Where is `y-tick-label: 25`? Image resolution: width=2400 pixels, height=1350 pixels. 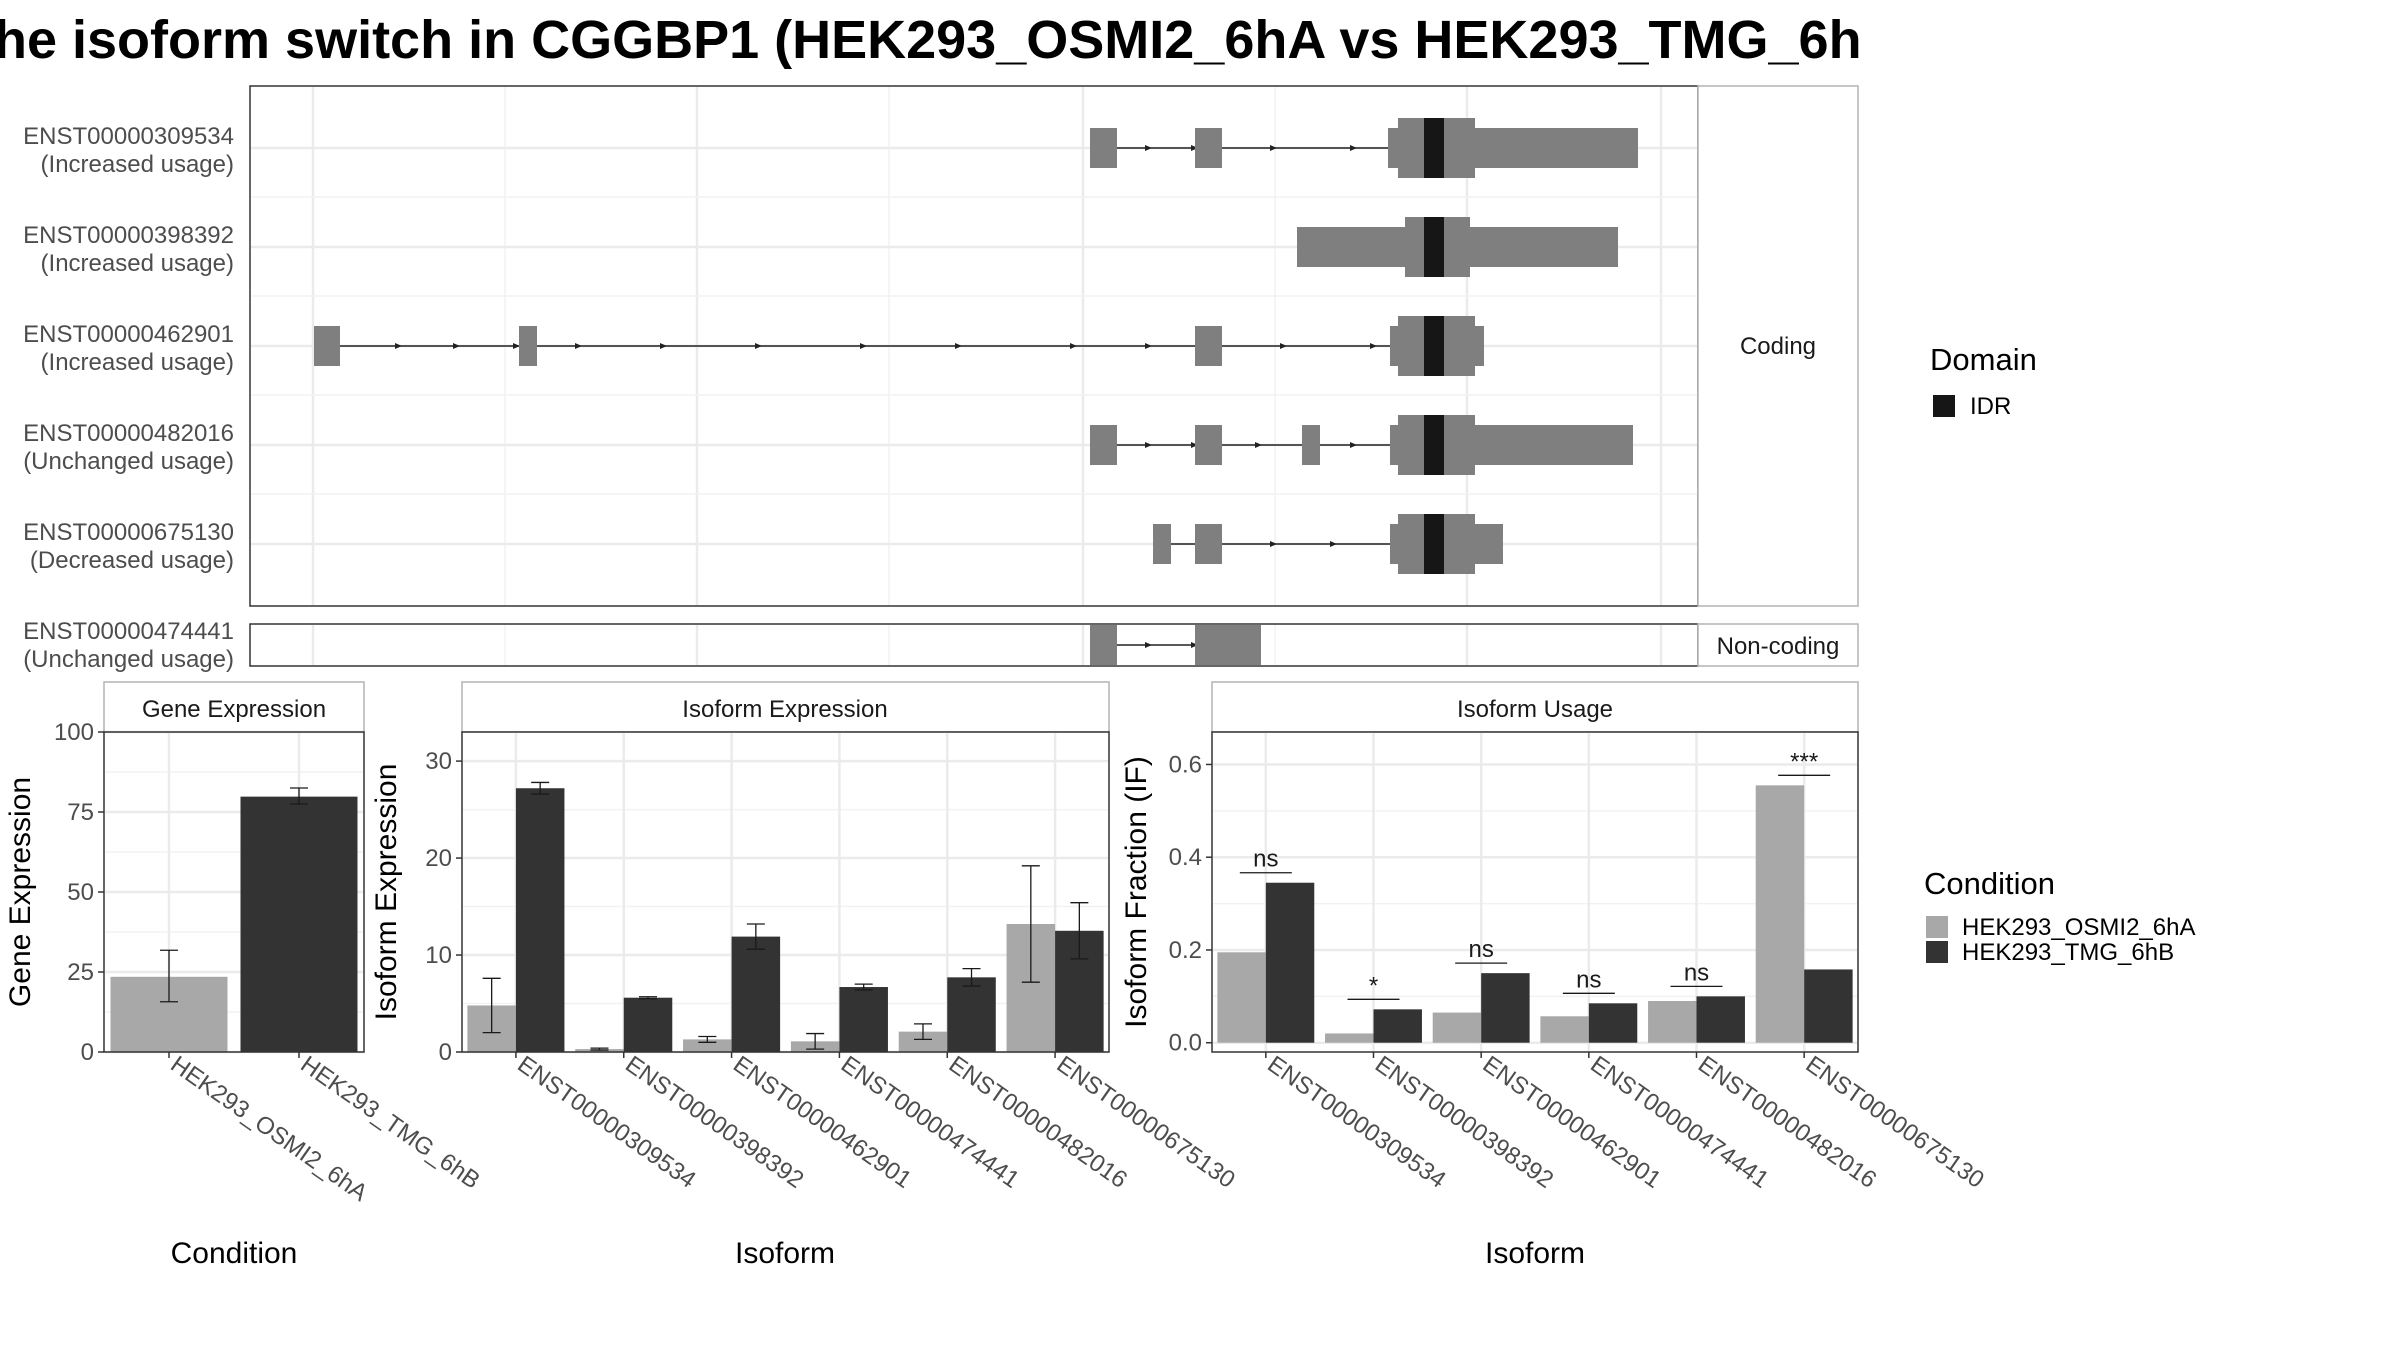 y-tick-label: 25 is located at coordinates (80, 972).